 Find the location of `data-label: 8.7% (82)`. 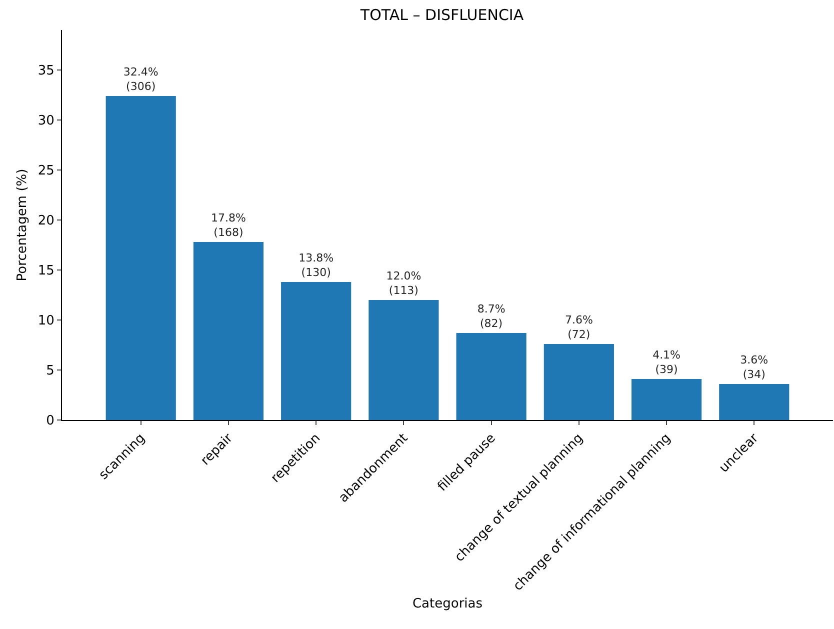

data-label: 8.7% (82) is located at coordinates (491, 316).